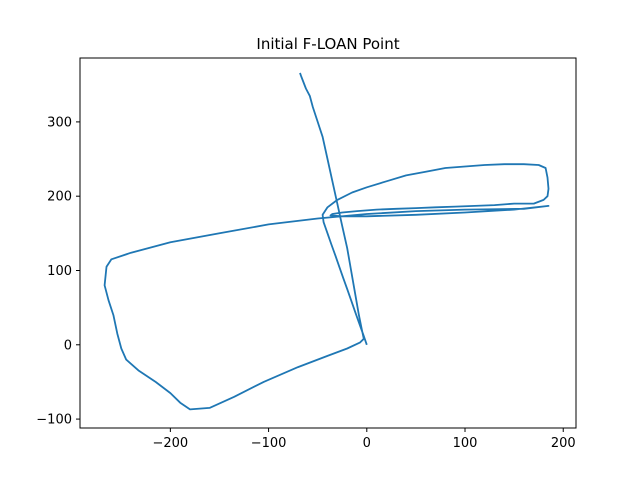  I want to click on y-axis: −100 0 100 200 300, so click(58, 271).